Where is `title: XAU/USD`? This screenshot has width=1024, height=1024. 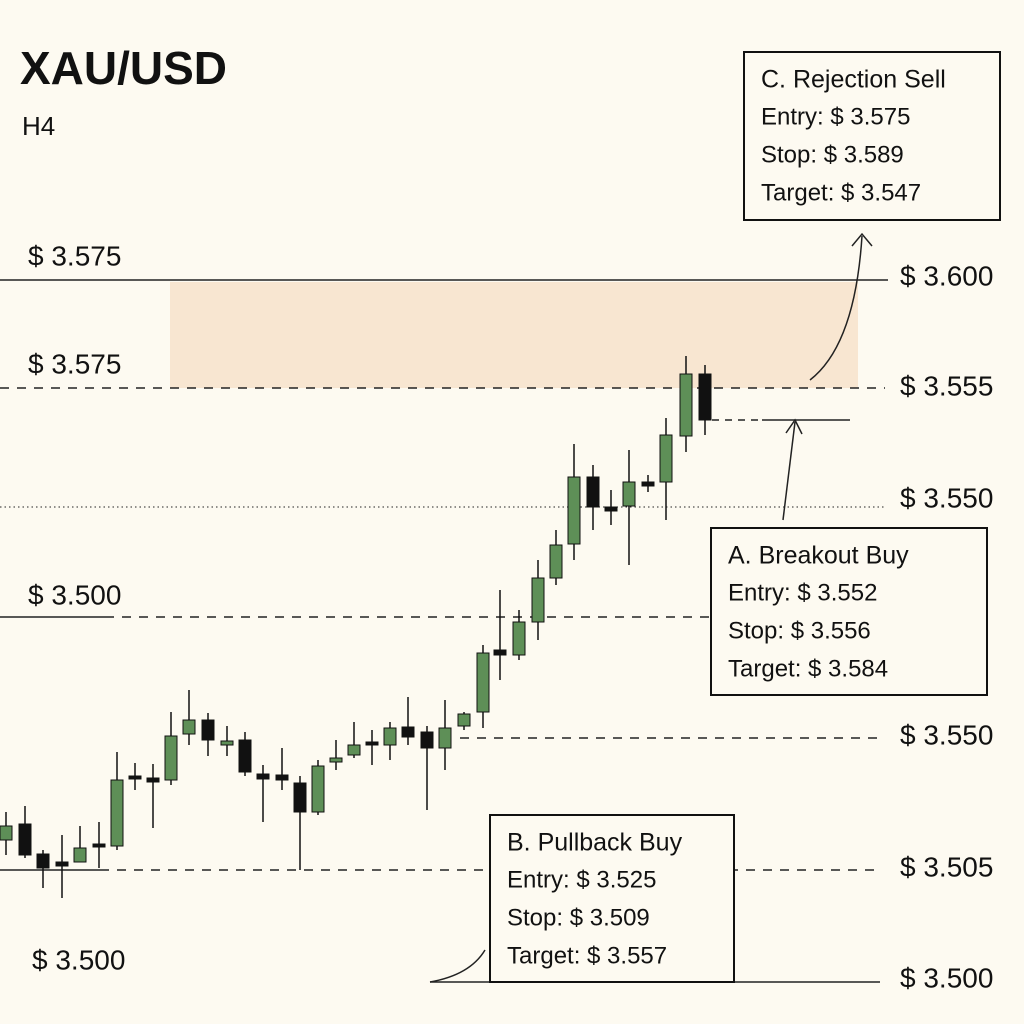
title: XAU/USD is located at coordinates (123, 68).